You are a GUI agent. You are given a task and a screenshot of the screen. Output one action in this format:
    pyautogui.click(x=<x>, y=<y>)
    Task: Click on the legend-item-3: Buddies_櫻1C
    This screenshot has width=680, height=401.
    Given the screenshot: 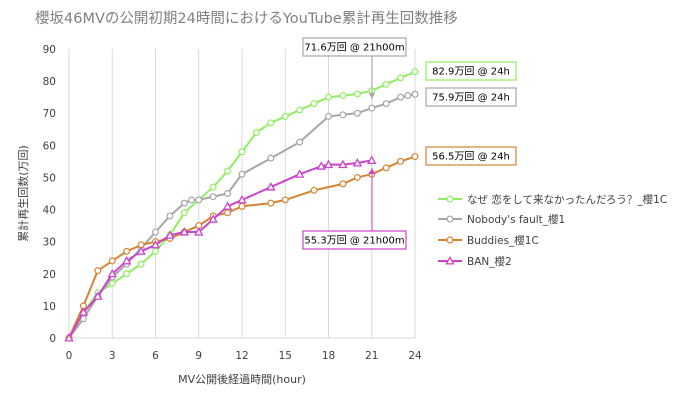 What is the action you would take?
    pyautogui.click(x=488, y=240)
    